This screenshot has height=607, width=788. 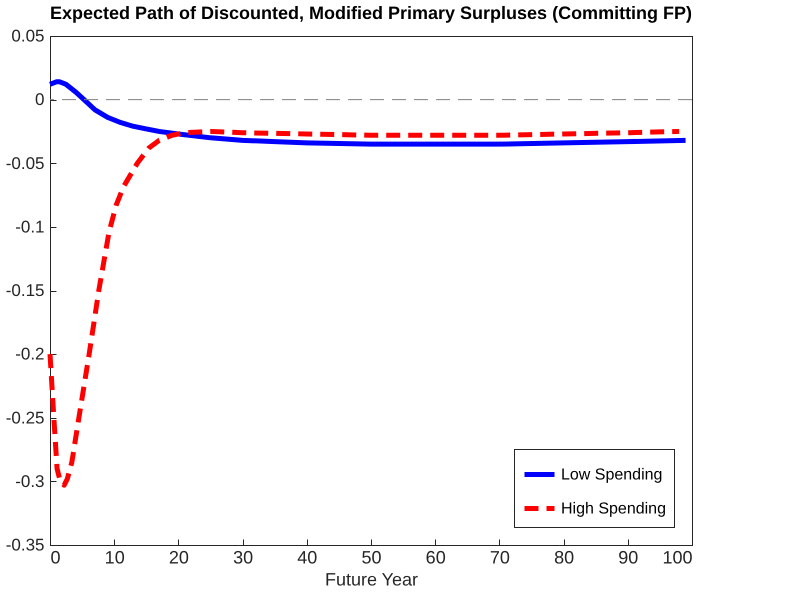 What do you see at coordinates (564, 558) in the screenshot?
I see `x-tick-label: 80` at bounding box center [564, 558].